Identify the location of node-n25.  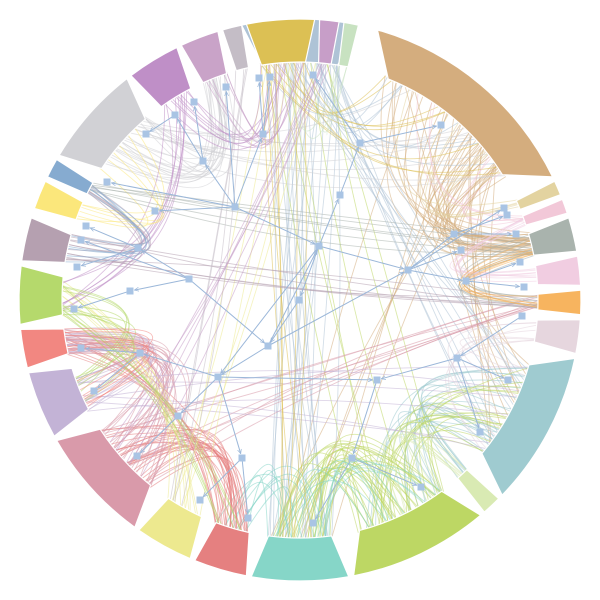
(77, 267).